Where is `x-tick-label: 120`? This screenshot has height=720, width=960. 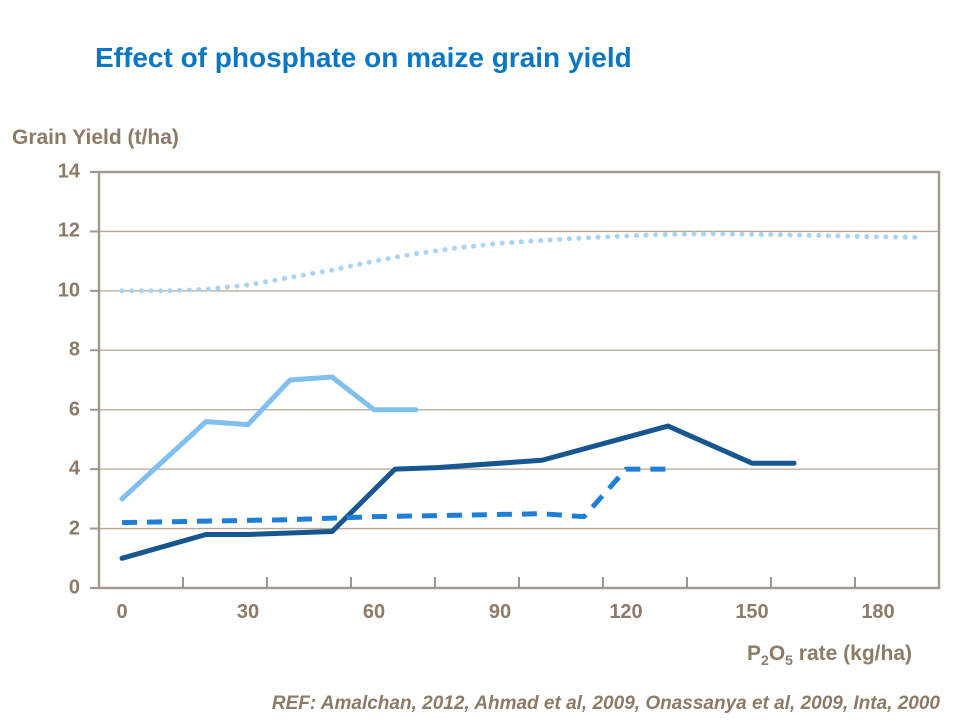 x-tick-label: 120 is located at coordinates (626, 612).